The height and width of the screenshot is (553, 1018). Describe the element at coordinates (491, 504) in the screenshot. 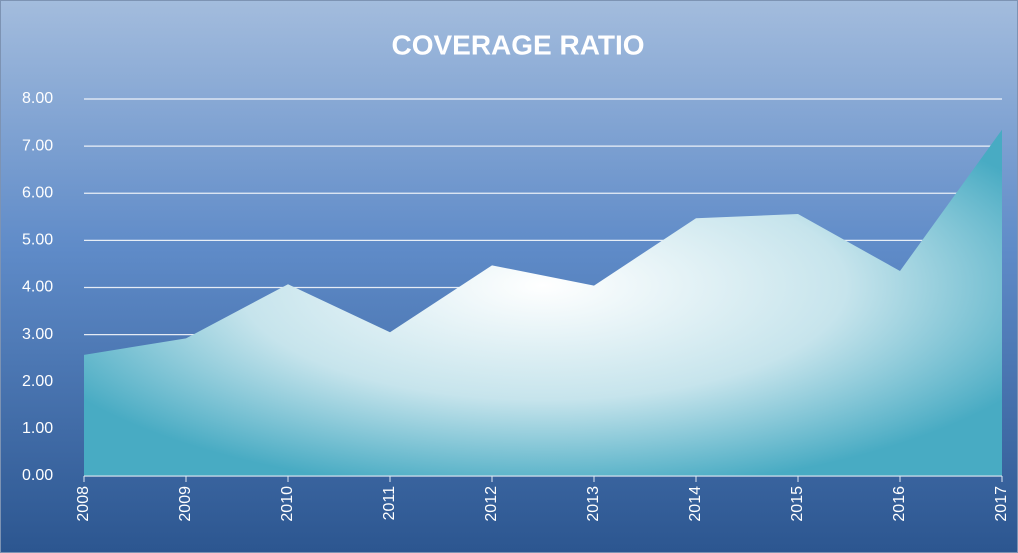

I see `x-tick-label: 2012` at that location.